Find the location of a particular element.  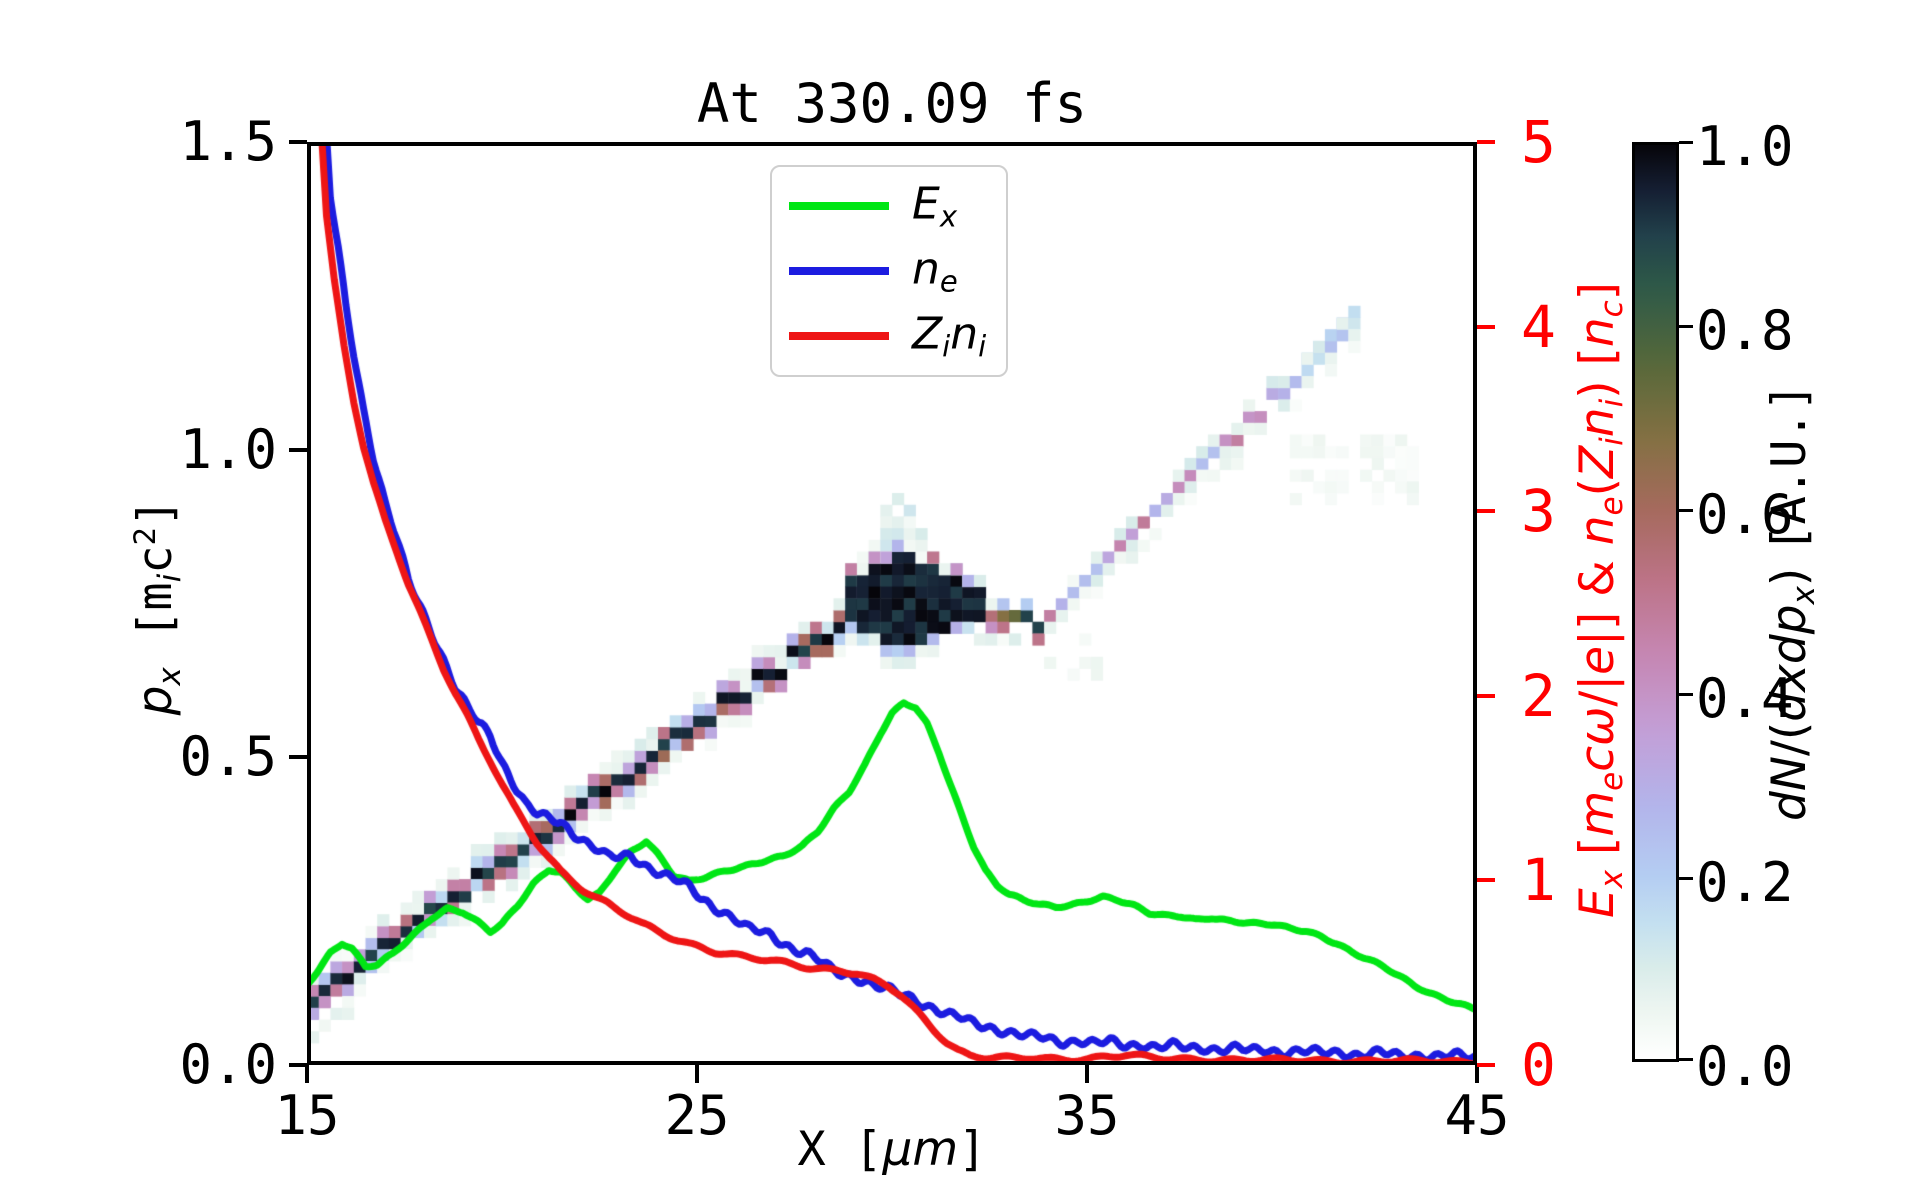

label-part: E is located at coordinates (926, 203).